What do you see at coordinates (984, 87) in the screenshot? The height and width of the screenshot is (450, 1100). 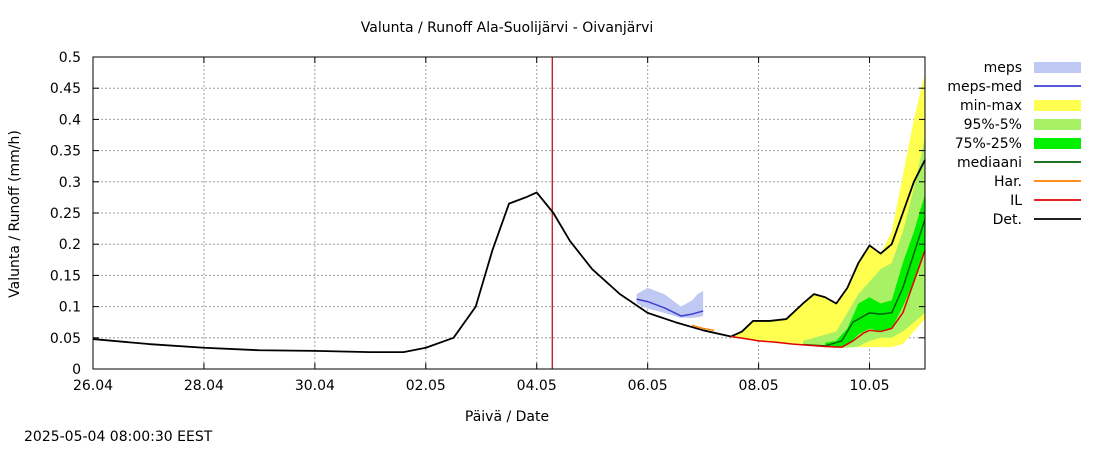 I see `legend-label: meps-med` at bounding box center [984, 87].